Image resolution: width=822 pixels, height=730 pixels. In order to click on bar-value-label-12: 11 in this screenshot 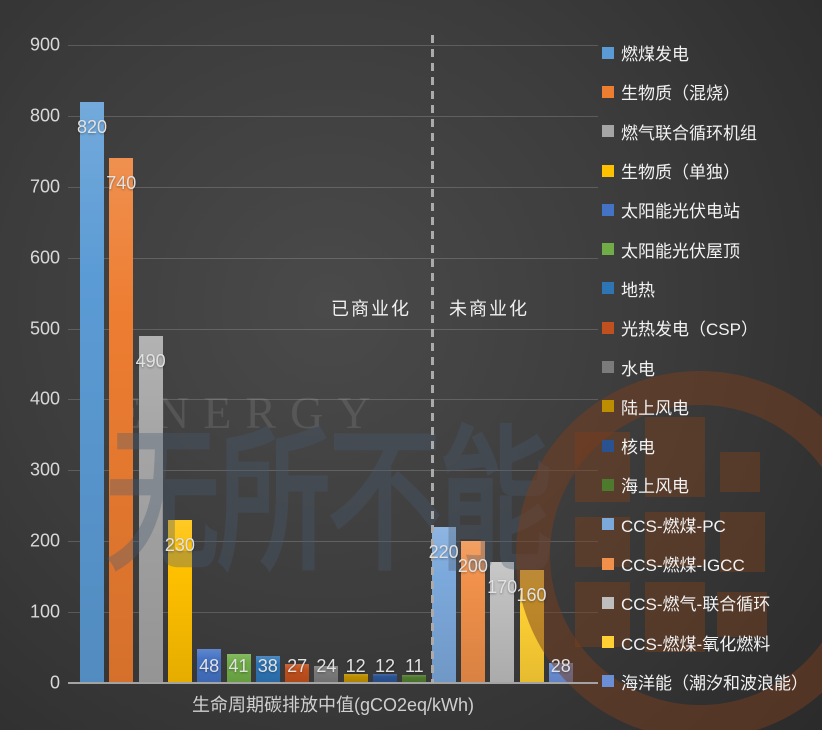, I will do `click(414, 666)`.